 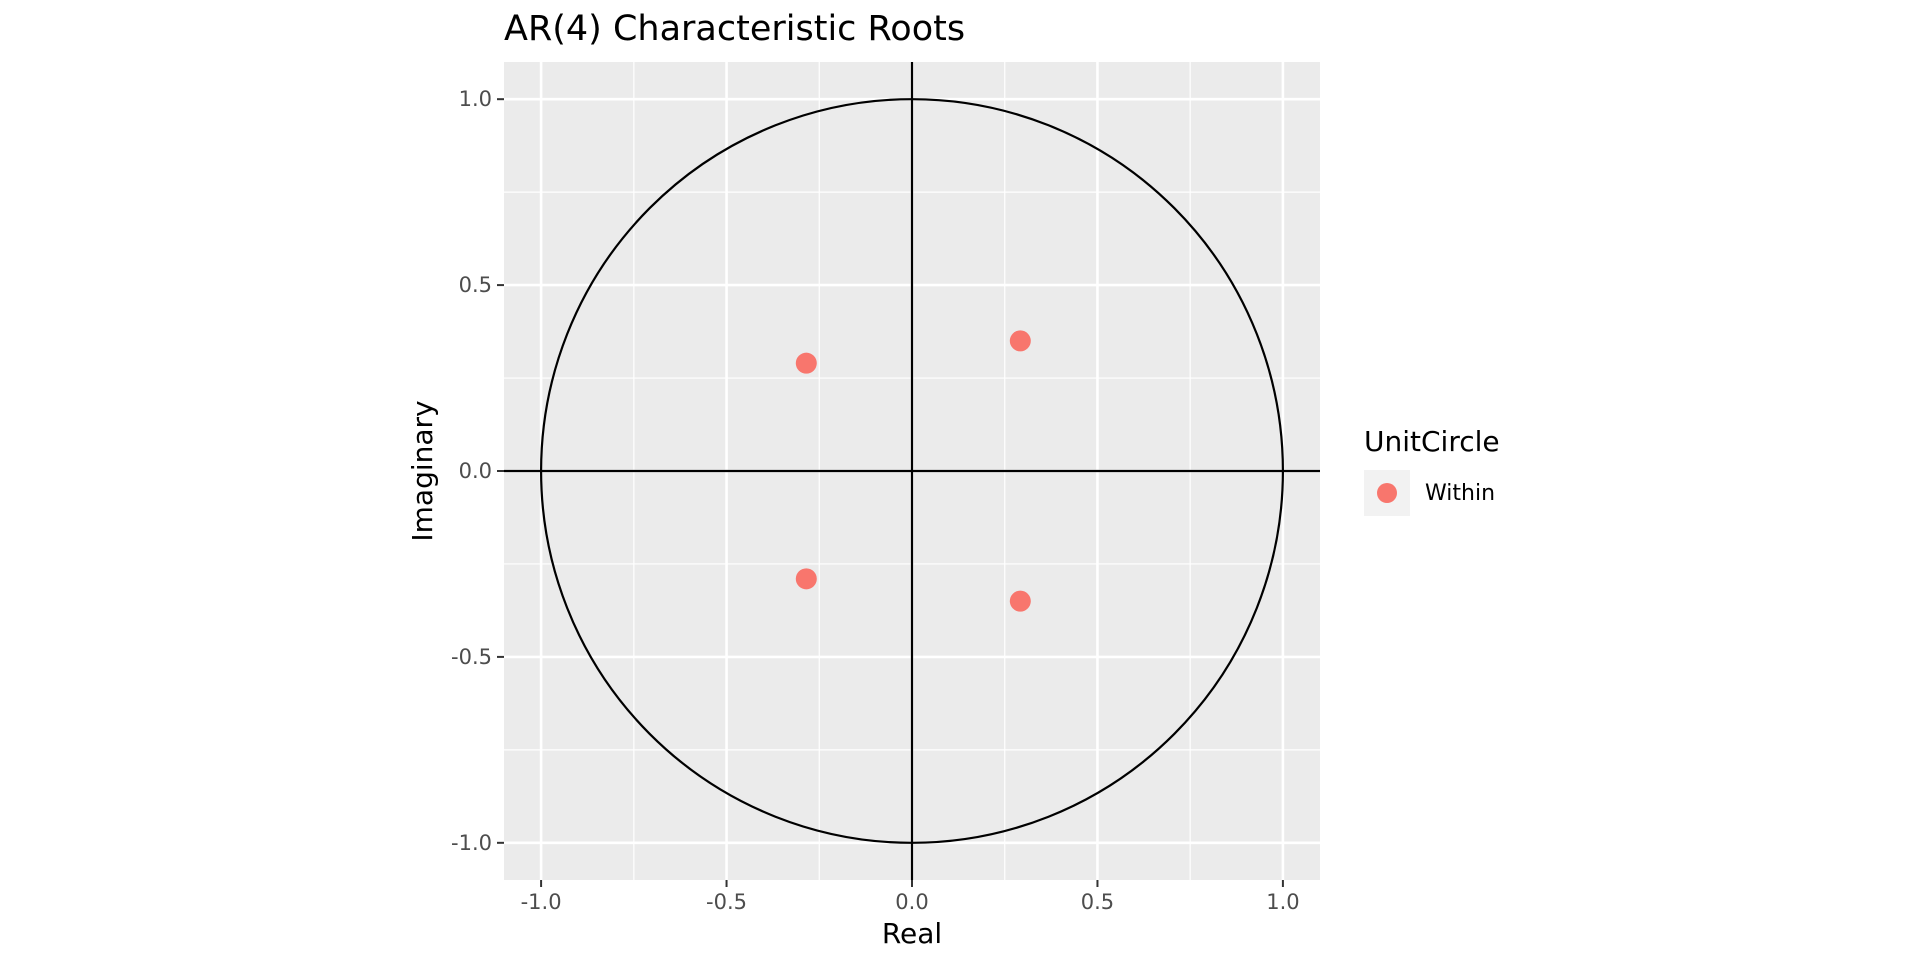 What do you see at coordinates (726, 902) in the screenshot?
I see `x-tick-label: -0.5` at bounding box center [726, 902].